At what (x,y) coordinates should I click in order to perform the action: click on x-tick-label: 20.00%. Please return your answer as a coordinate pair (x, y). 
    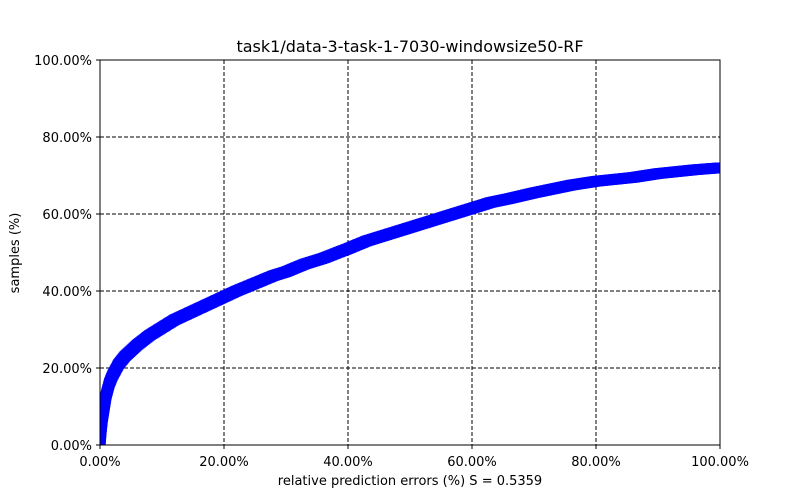
    Looking at the image, I should click on (224, 462).